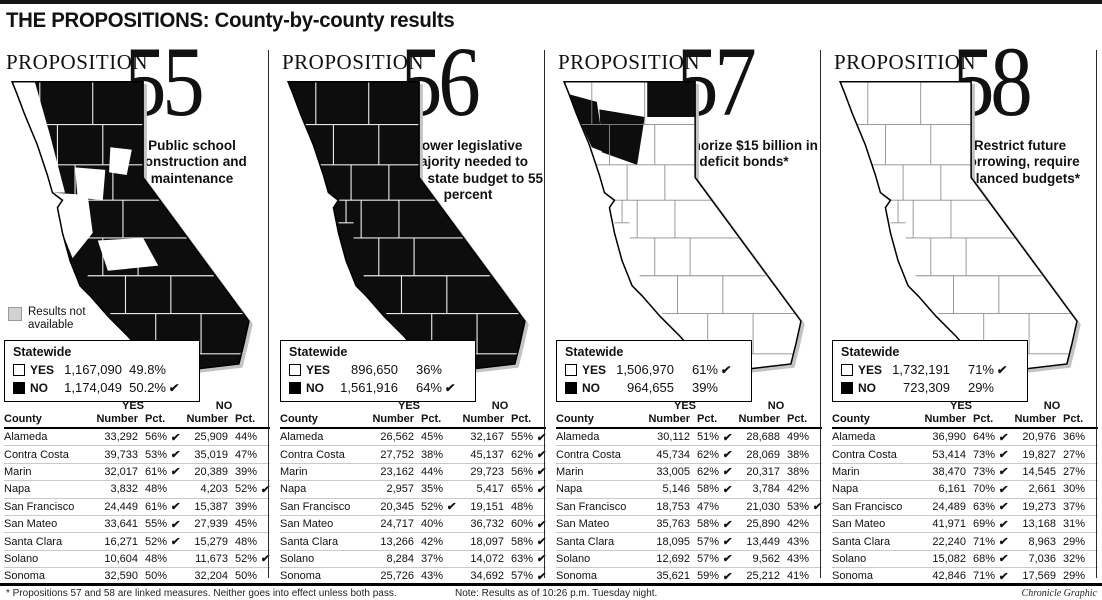 This screenshot has width=1102, height=600. I want to click on yes-pct: 57%, so click(708, 541).